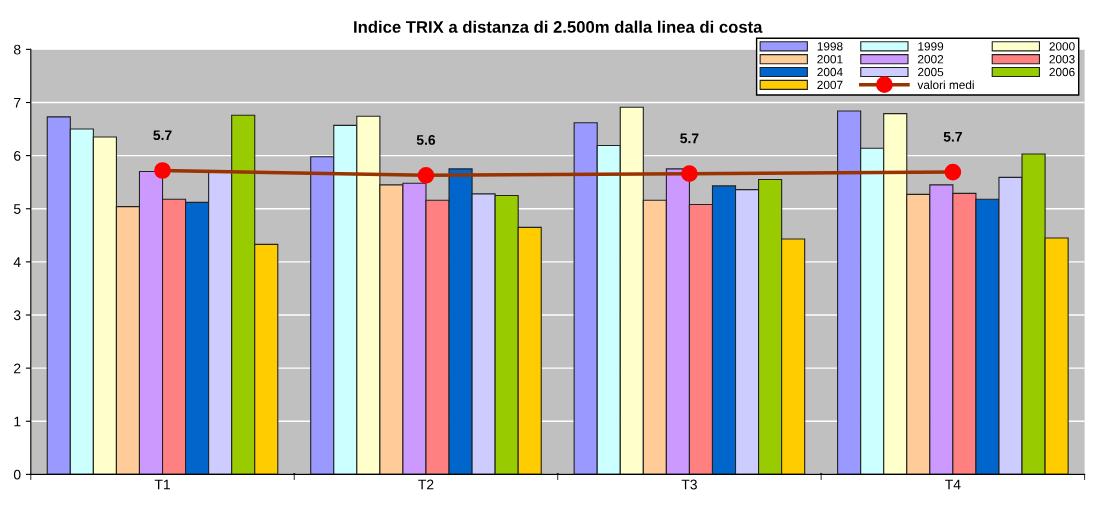  What do you see at coordinates (931, 72) in the screenshot?
I see `legend-label: 2005` at bounding box center [931, 72].